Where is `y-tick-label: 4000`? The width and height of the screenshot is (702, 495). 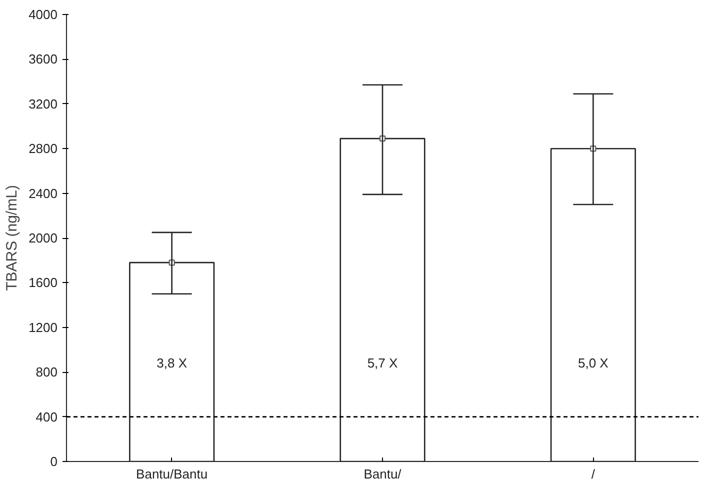 y-tick-label: 4000 is located at coordinates (43, 14).